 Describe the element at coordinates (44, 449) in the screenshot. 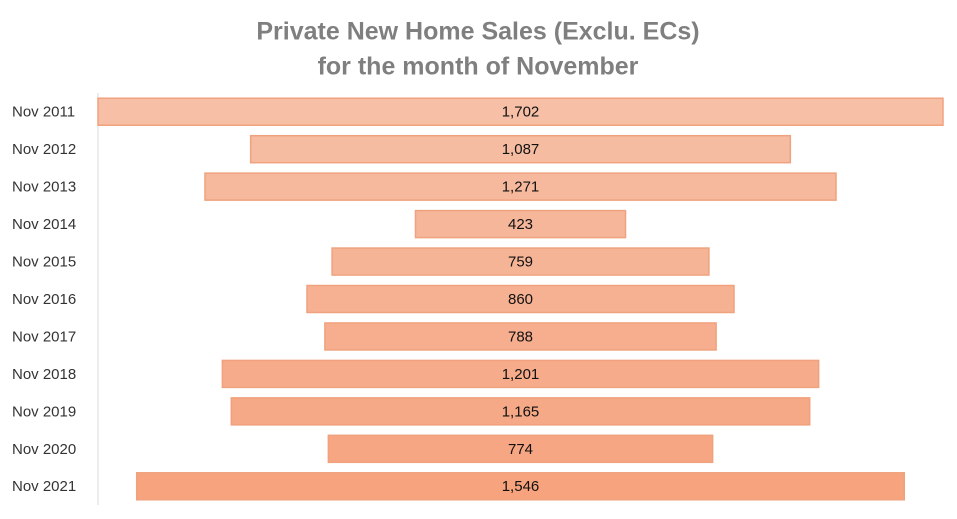

I see `category-label: Nov 2020` at that location.